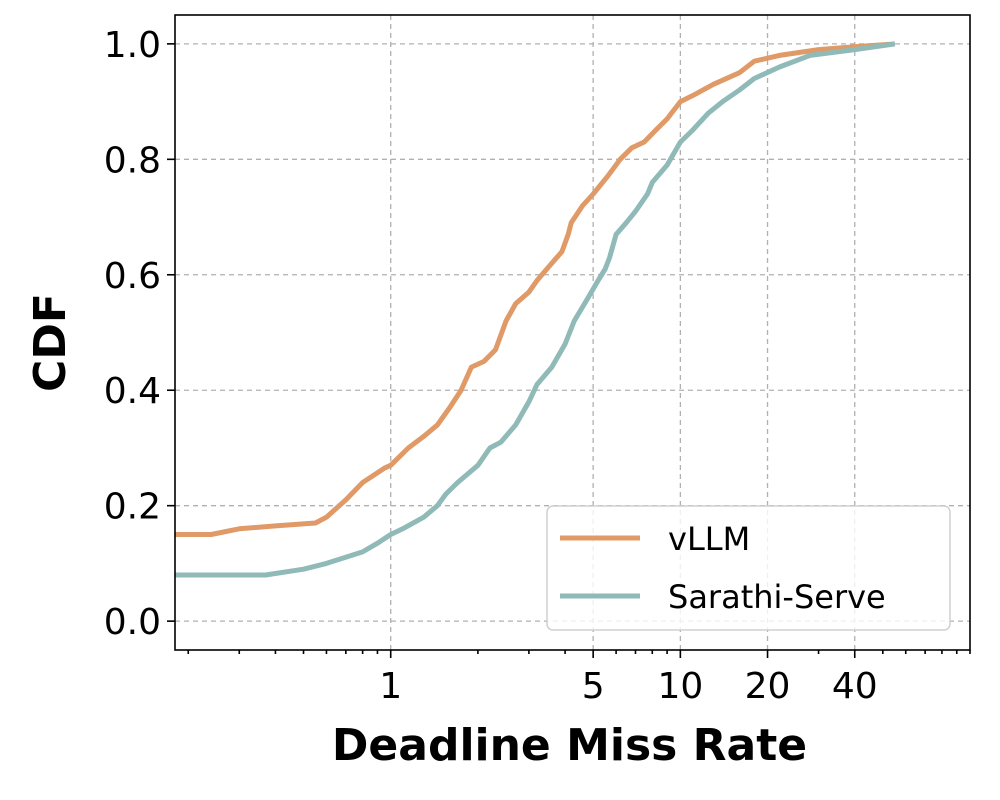 This screenshot has width=1000, height=800. Describe the element at coordinates (593, 686) in the screenshot. I see `x-tick-label: 5` at that location.